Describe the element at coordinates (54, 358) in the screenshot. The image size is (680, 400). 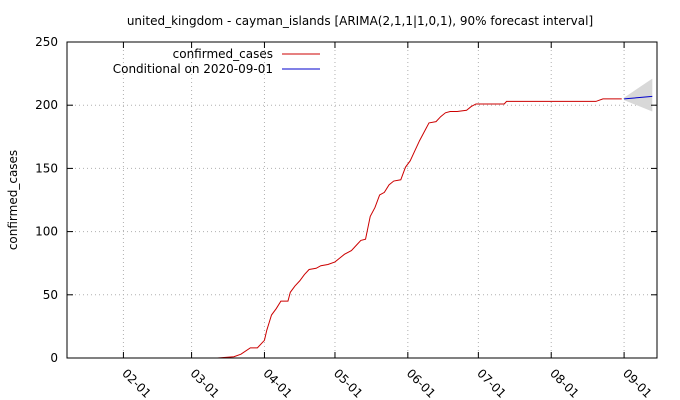
I see `y-tick-label: 0` at that location.